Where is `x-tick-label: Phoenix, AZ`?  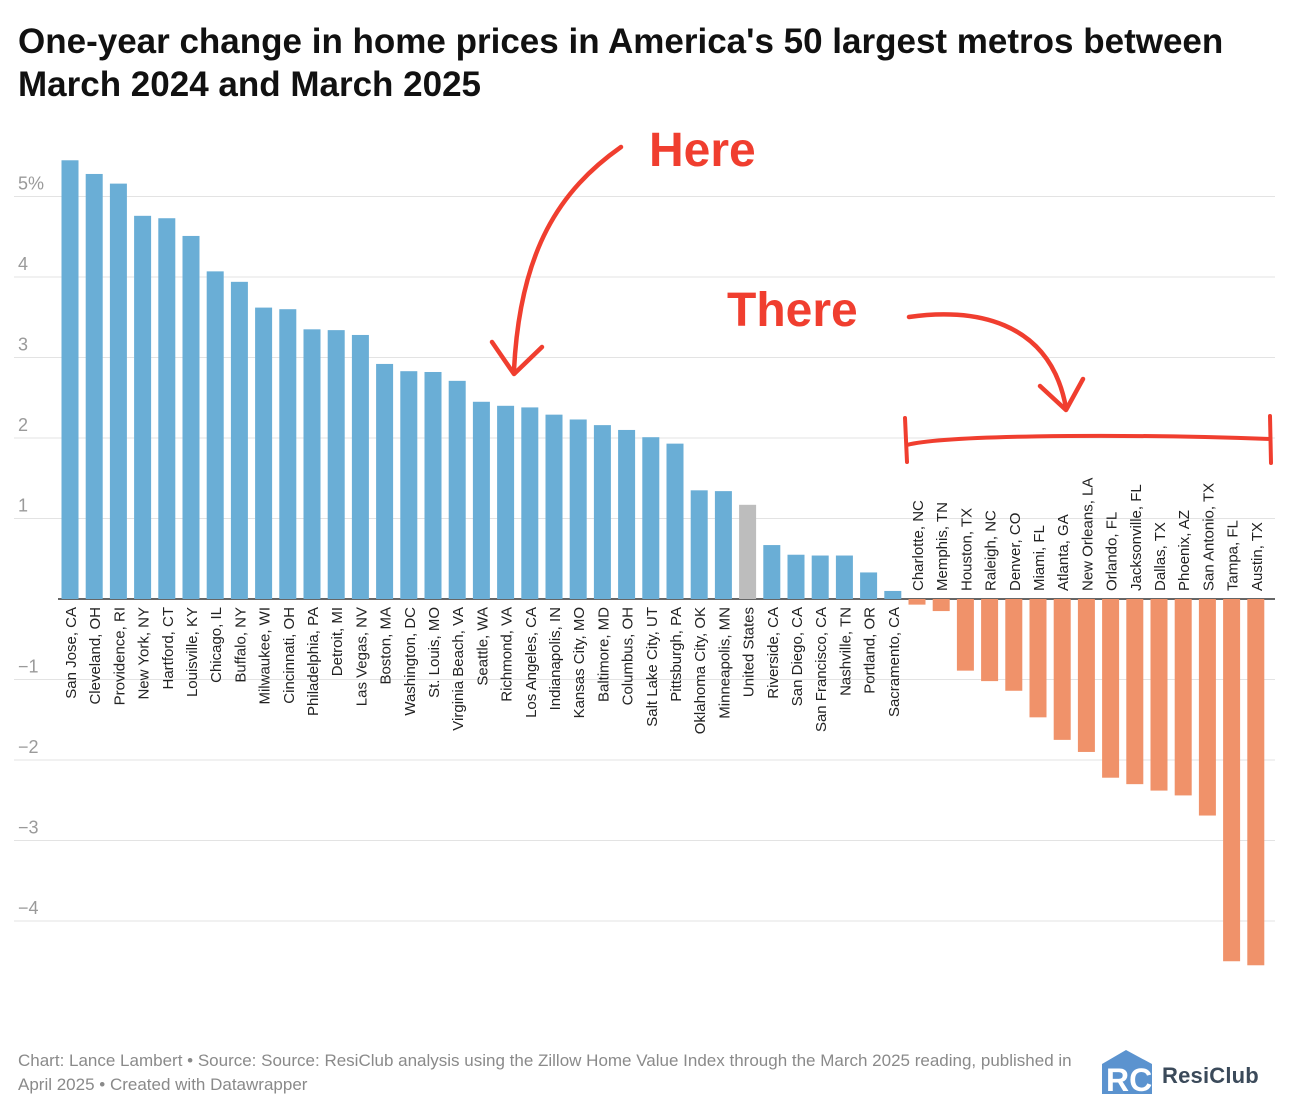
x-tick-label: Phoenix, AZ is located at coordinates (1184, 550).